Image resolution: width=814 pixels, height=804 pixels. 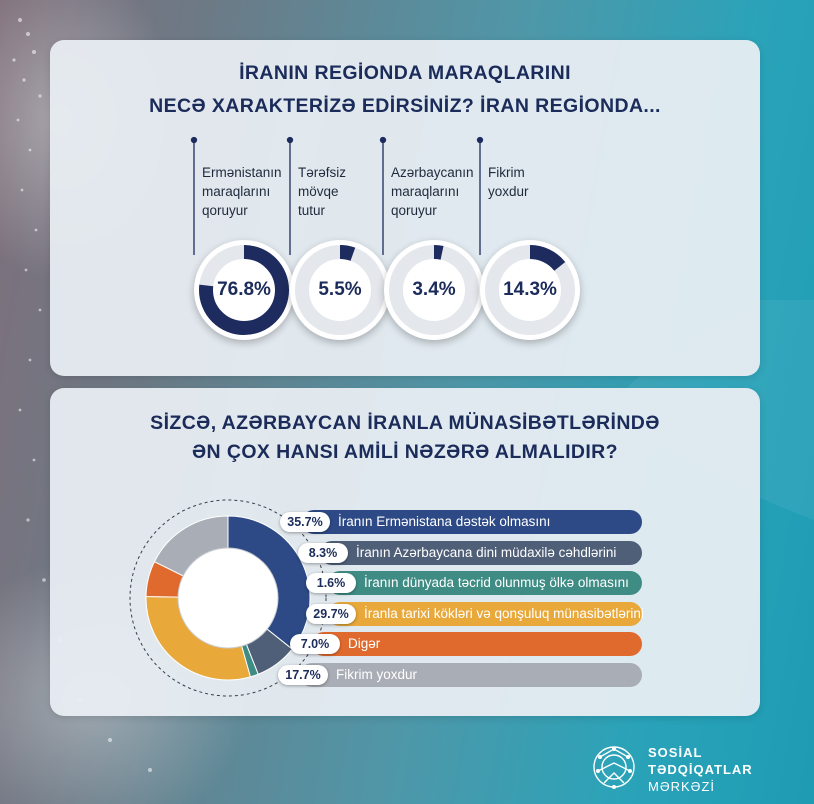 I want to click on legend-bar-0: İranın Ermənistana dəstək olmasını, so click(x=472, y=522).